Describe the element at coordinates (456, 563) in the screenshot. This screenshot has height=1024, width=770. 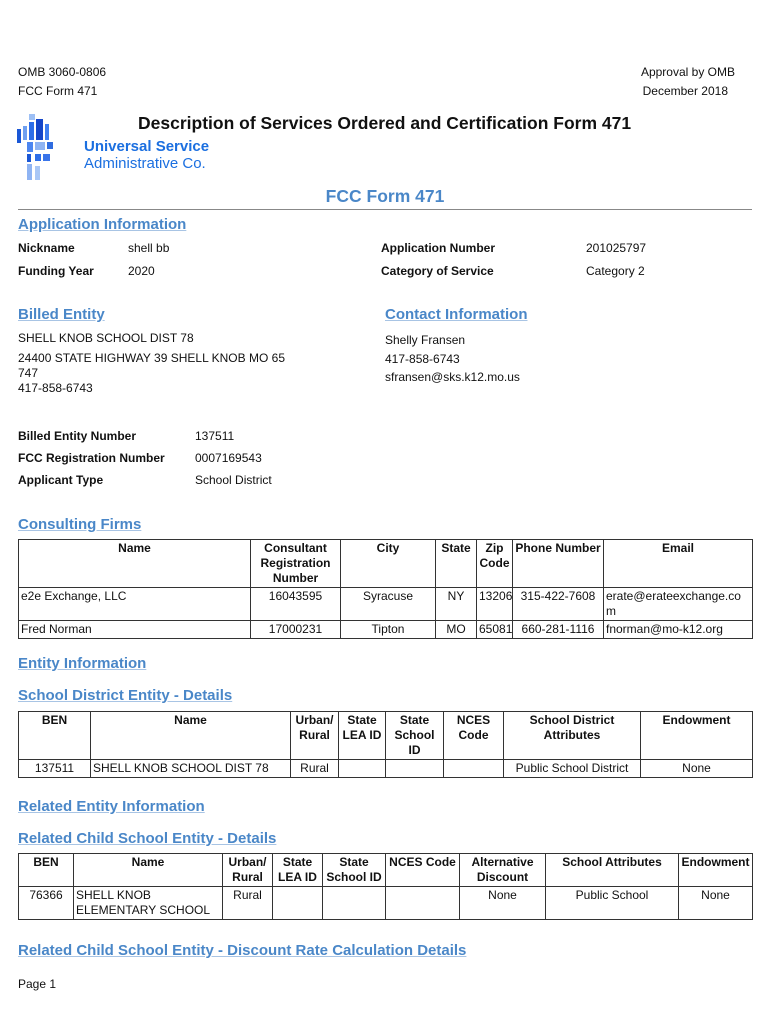
I see `column-header: State` at that location.